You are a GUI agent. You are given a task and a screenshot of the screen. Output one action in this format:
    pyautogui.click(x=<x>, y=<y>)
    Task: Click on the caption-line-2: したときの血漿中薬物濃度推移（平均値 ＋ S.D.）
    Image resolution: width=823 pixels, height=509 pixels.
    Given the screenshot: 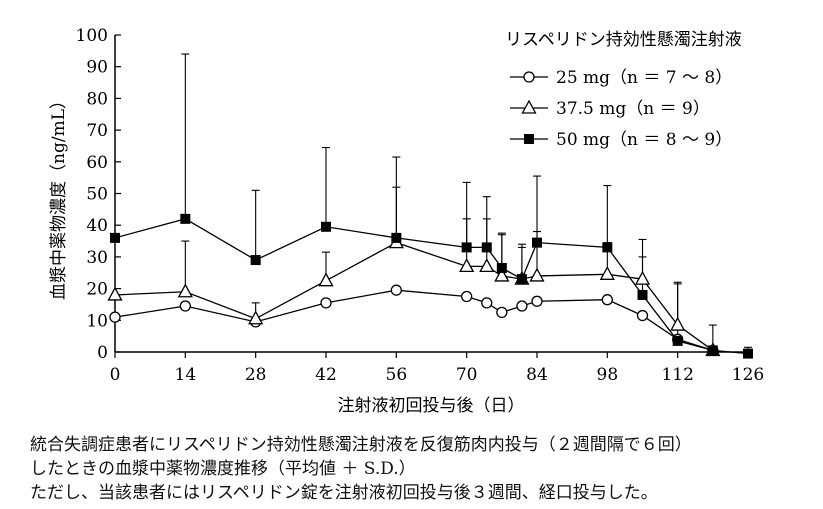 What is the action you would take?
    pyautogui.click(x=223, y=469)
    